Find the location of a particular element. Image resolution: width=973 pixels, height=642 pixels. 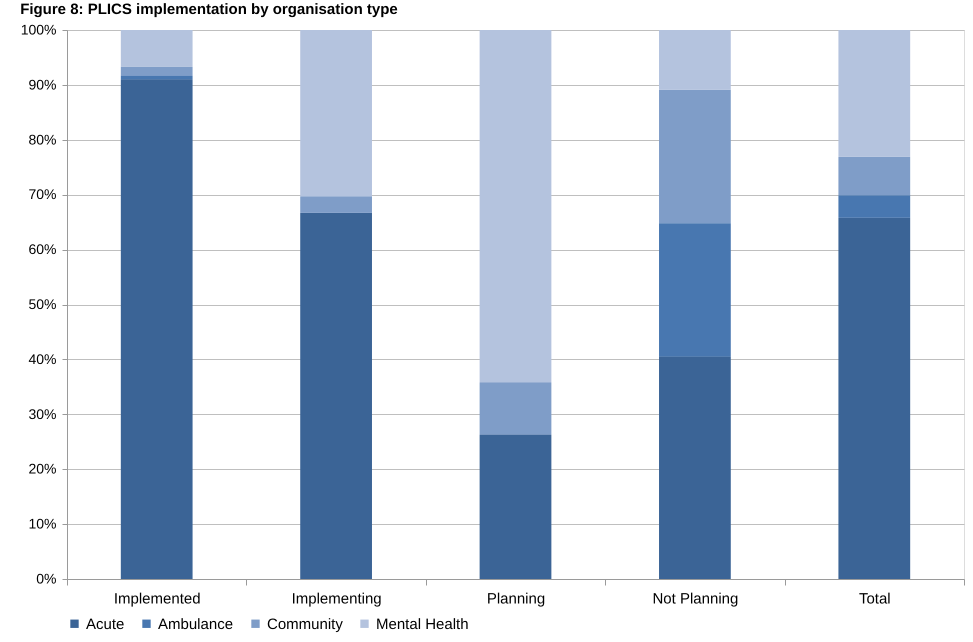

x-tick-label: Total is located at coordinates (874, 599).